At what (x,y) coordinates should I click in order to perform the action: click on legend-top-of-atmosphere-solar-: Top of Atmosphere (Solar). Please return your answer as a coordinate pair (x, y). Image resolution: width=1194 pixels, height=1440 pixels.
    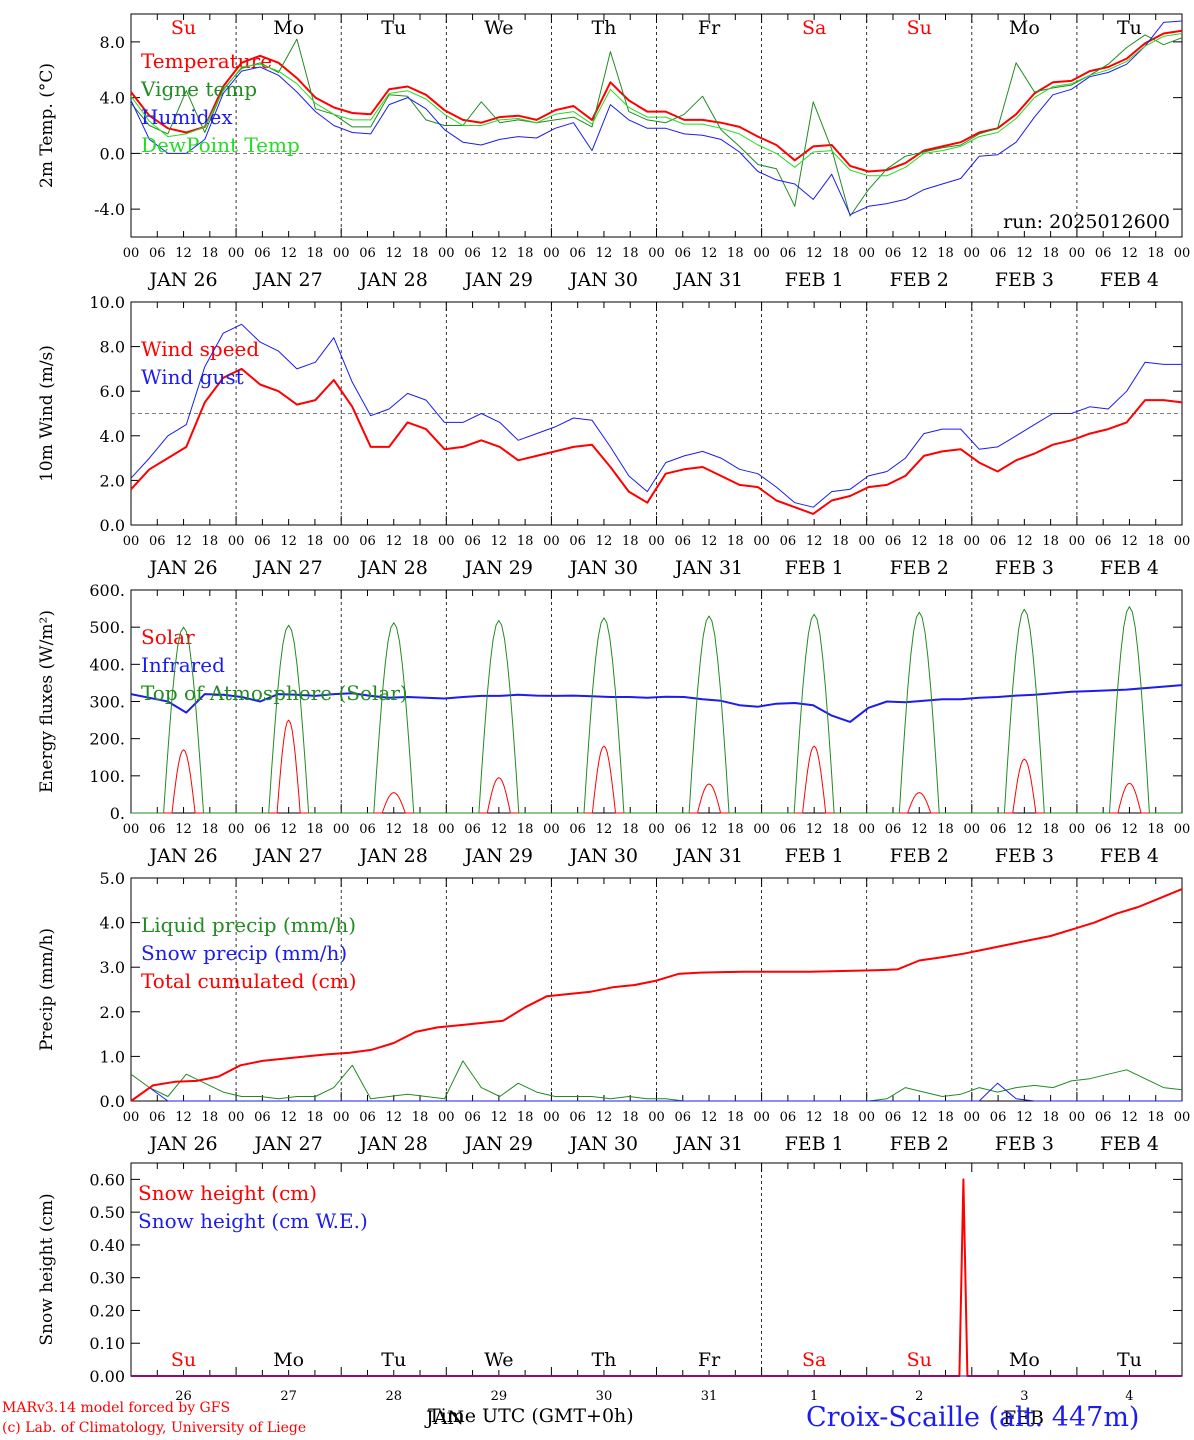
    Looking at the image, I should click on (274, 693).